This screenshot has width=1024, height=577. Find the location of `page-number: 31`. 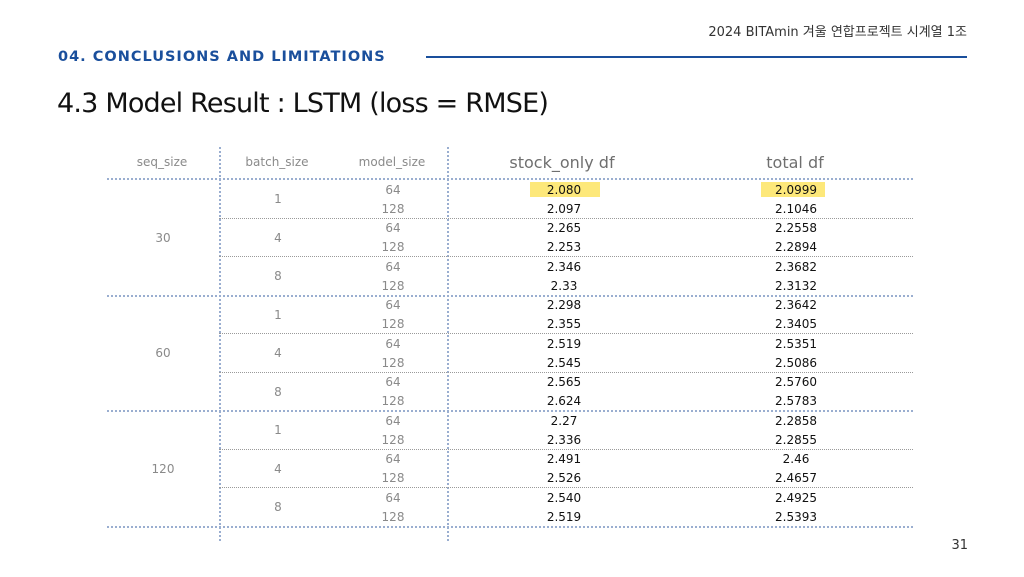

page-number: 31 is located at coordinates (959, 545).